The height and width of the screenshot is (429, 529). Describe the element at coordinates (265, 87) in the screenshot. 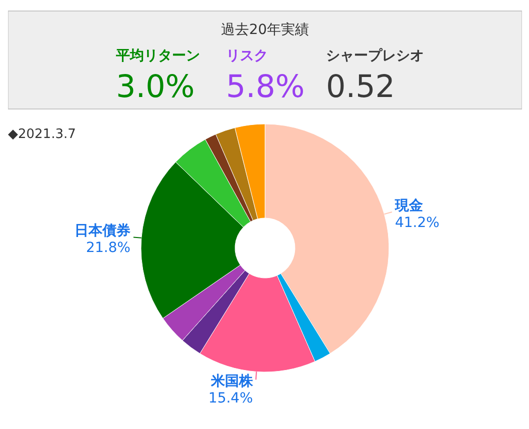

I see `text: 5.8%` at that location.